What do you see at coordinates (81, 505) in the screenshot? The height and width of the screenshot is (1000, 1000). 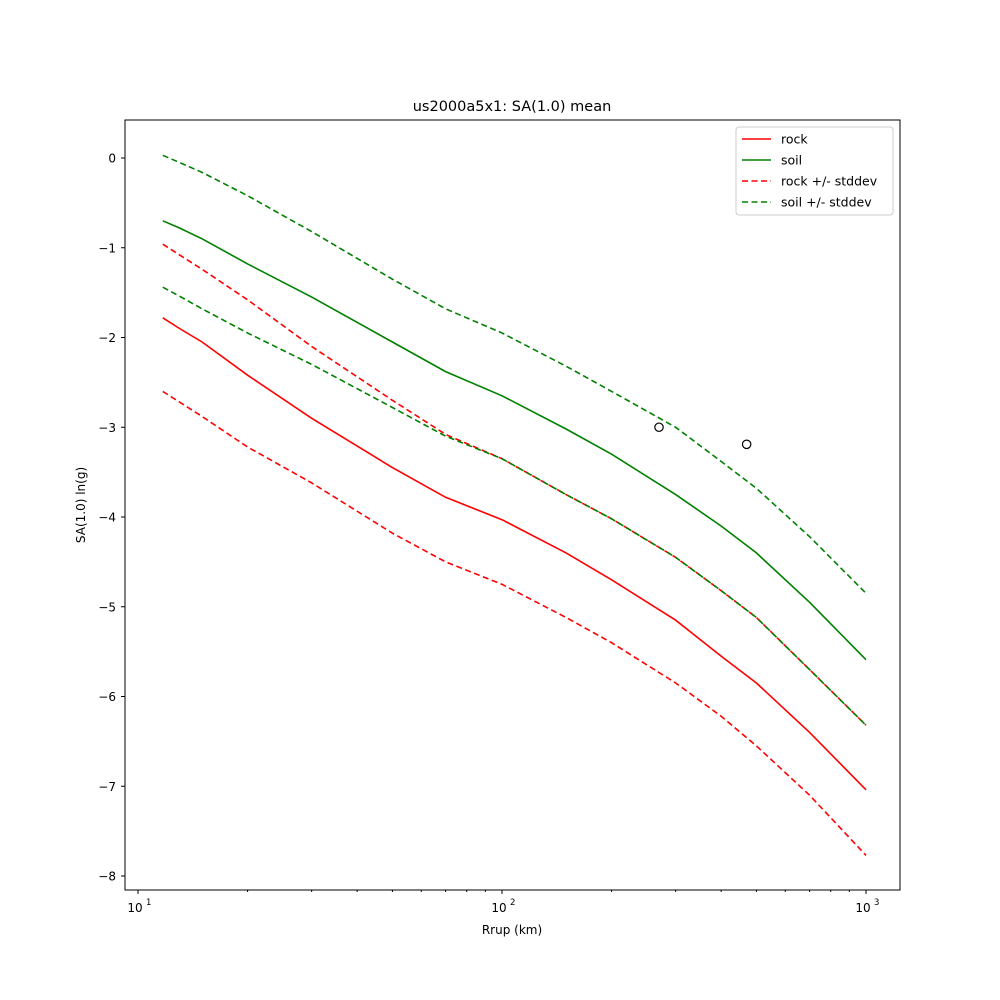 I see `y-axis-label: SA(1.0) ln(g)` at bounding box center [81, 505].